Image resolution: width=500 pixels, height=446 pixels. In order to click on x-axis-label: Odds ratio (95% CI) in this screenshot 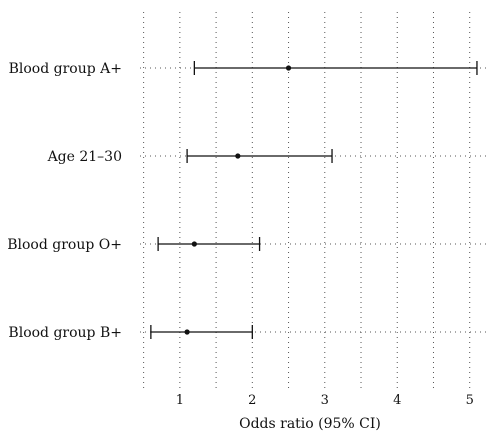, I will do `click(310, 424)`.